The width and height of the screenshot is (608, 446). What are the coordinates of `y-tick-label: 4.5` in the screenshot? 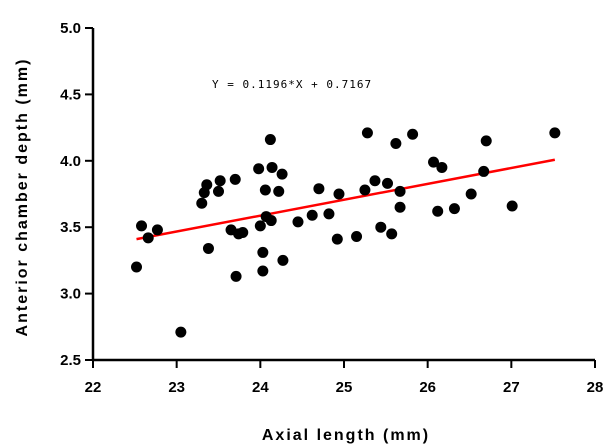 It's located at (70, 94).